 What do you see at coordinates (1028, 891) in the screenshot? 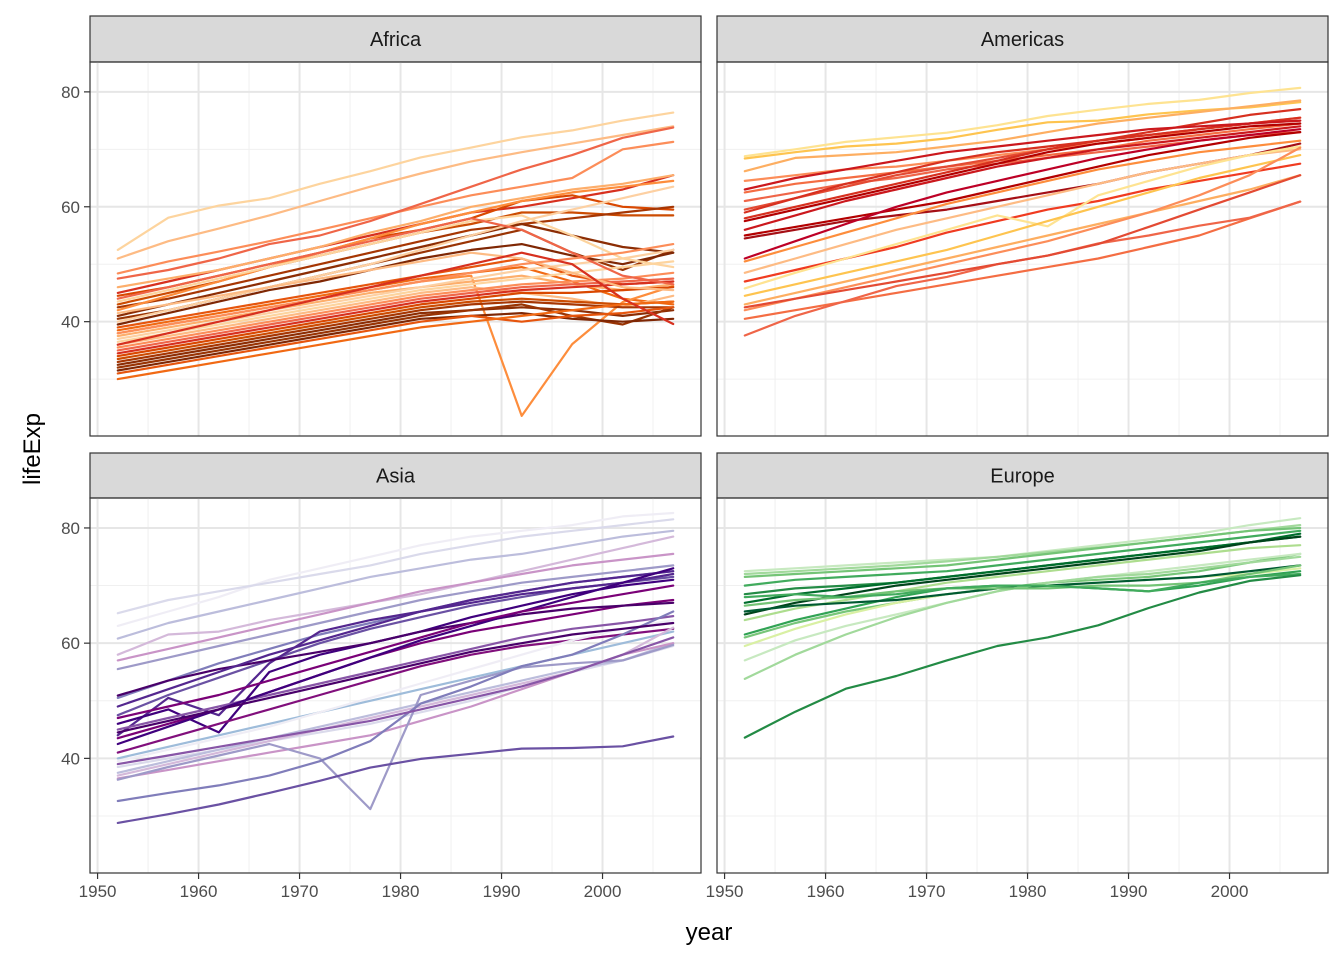
I see `x-tick-label: 1980` at bounding box center [1028, 891].